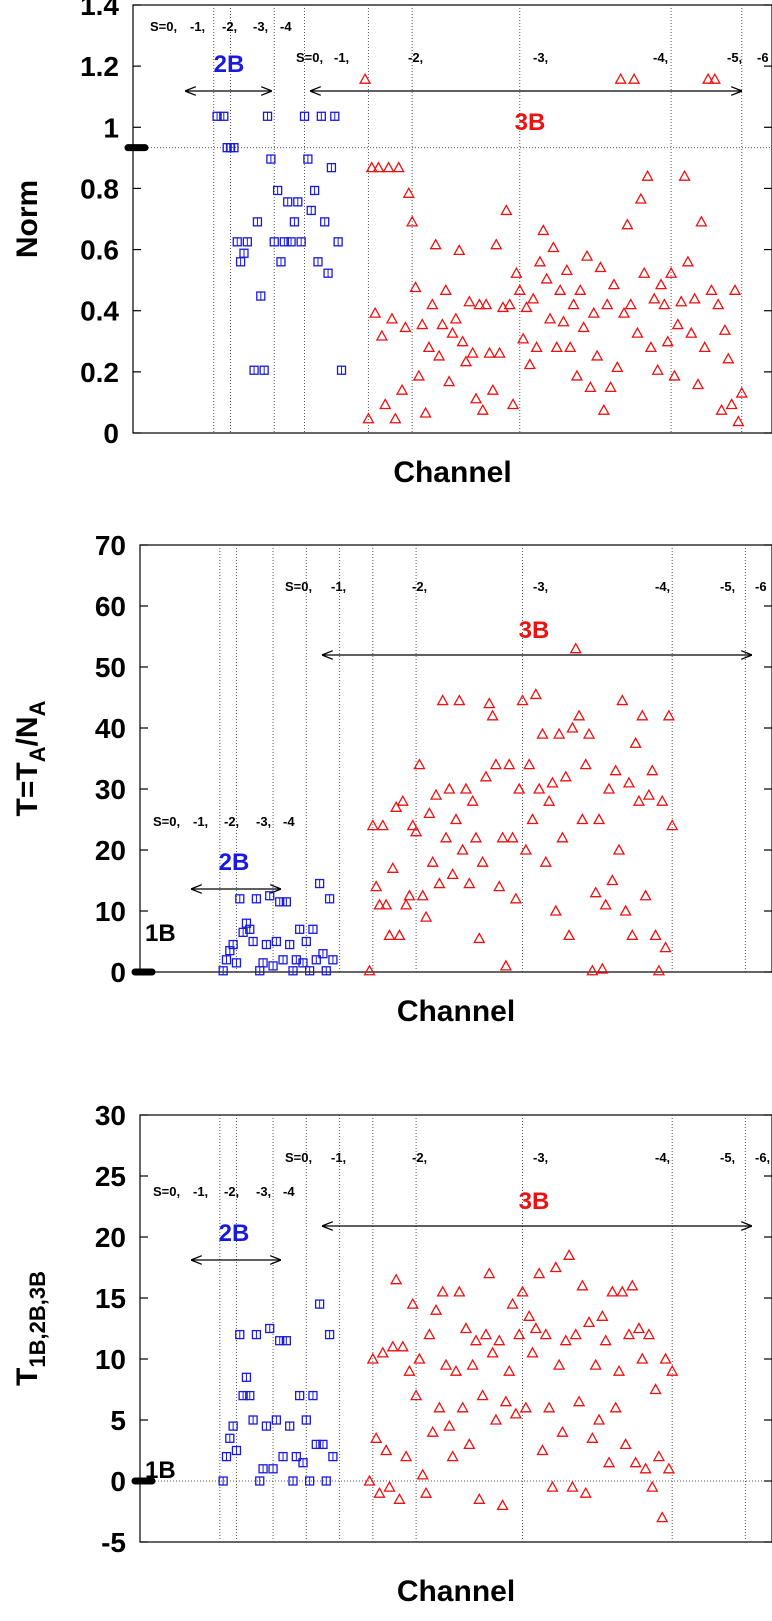 The width and height of the screenshot is (772, 1621). I want to click on y-tick-label: 60, so click(110, 606).